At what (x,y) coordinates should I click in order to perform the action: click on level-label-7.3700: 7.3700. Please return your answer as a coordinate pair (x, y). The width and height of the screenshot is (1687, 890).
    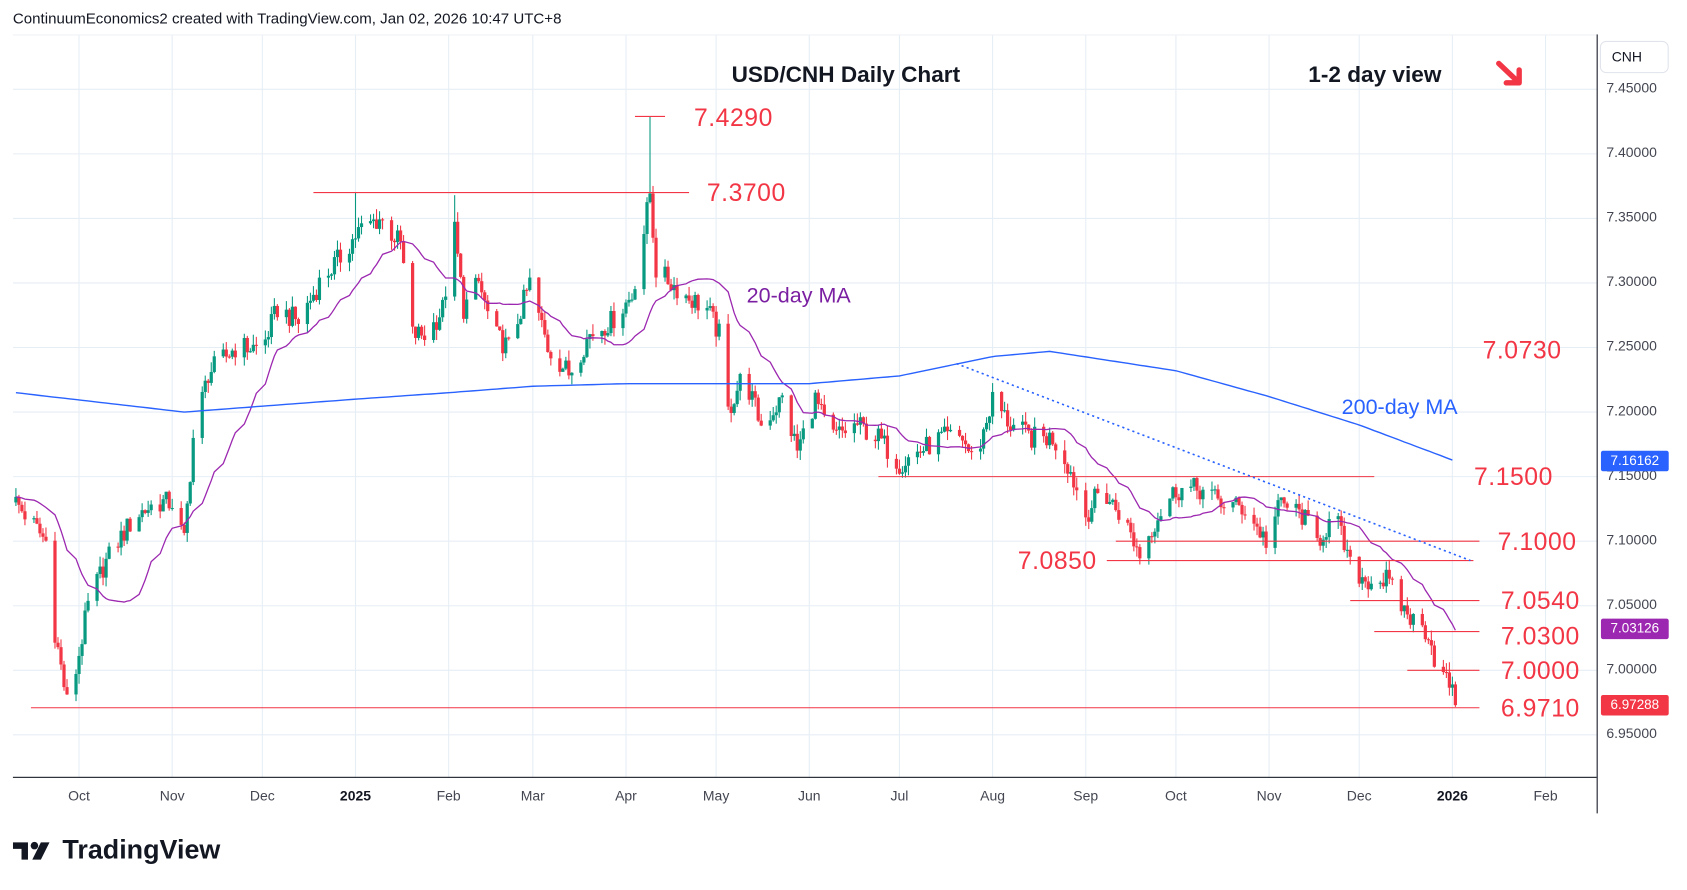
    Looking at the image, I should click on (746, 192).